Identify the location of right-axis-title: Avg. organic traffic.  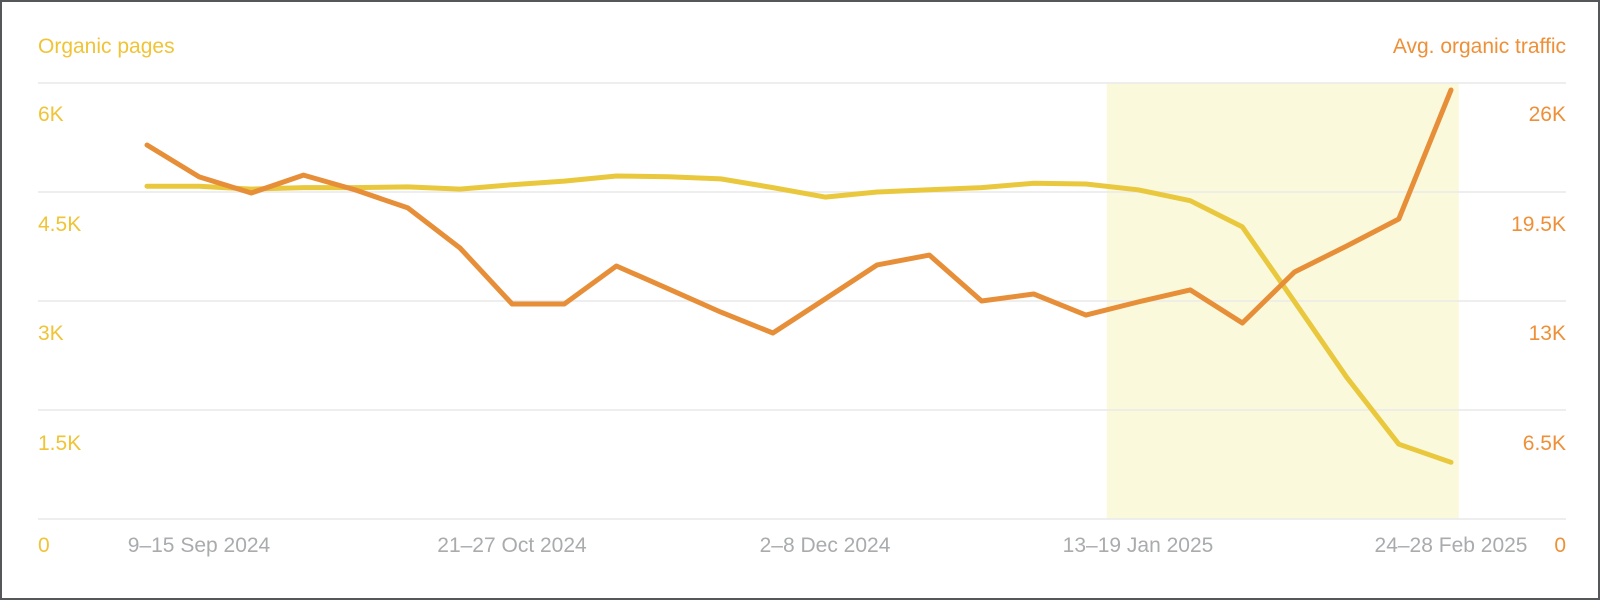
(1479, 46).